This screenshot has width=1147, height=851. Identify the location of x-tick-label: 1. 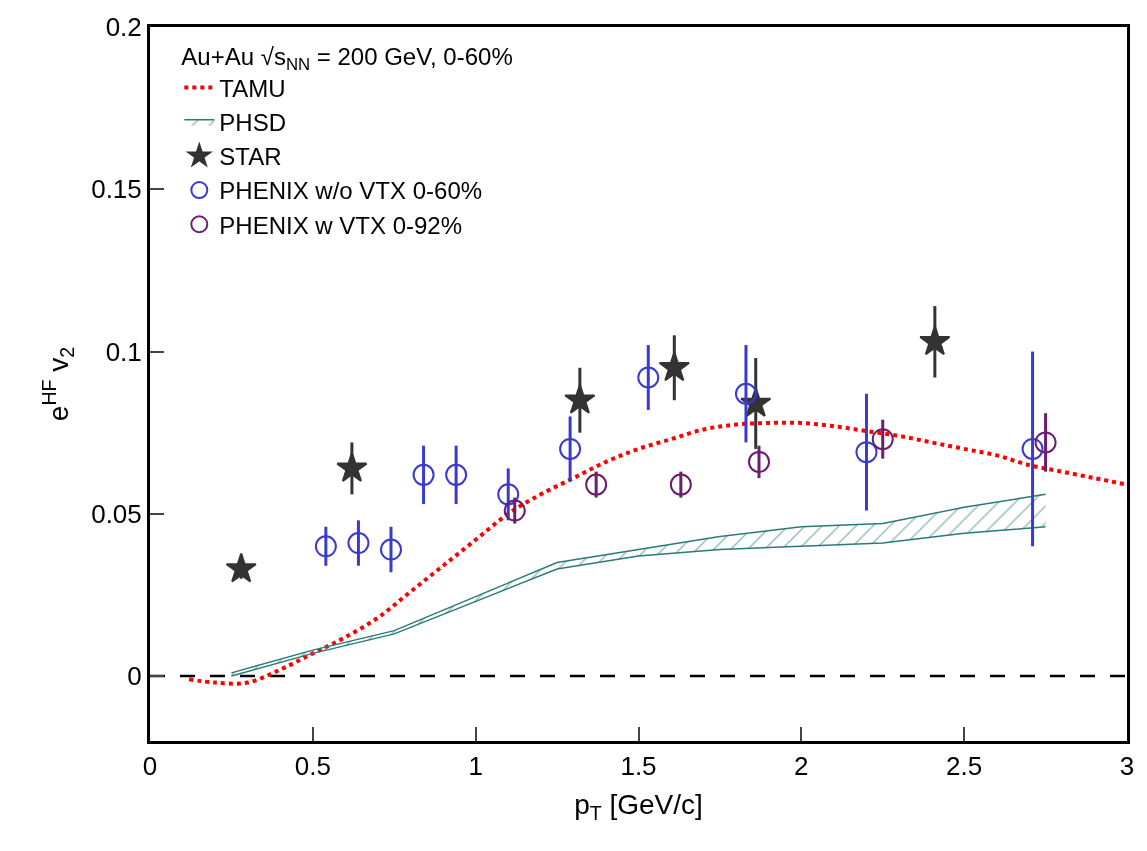
(475, 766).